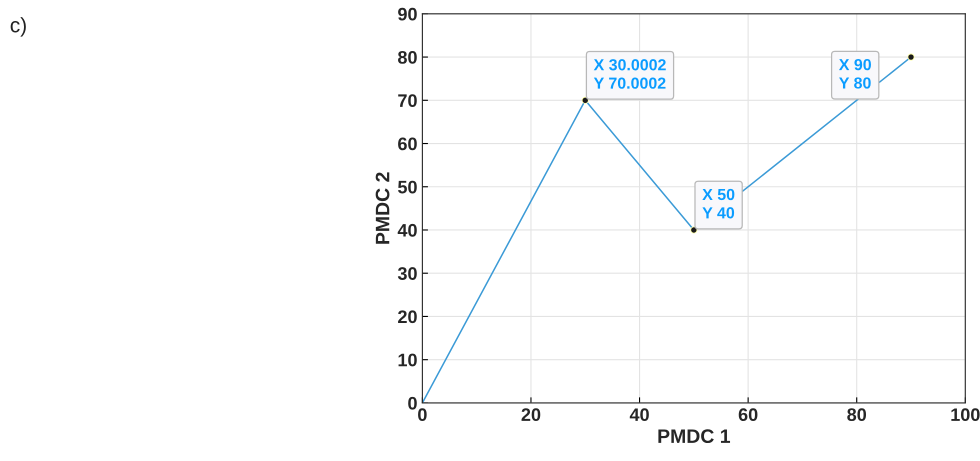 Image resolution: width=980 pixels, height=461 pixels. What do you see at coordinates (18, 27) in the screenshot?
I see `text: c)` at bounding box center [18, 27].